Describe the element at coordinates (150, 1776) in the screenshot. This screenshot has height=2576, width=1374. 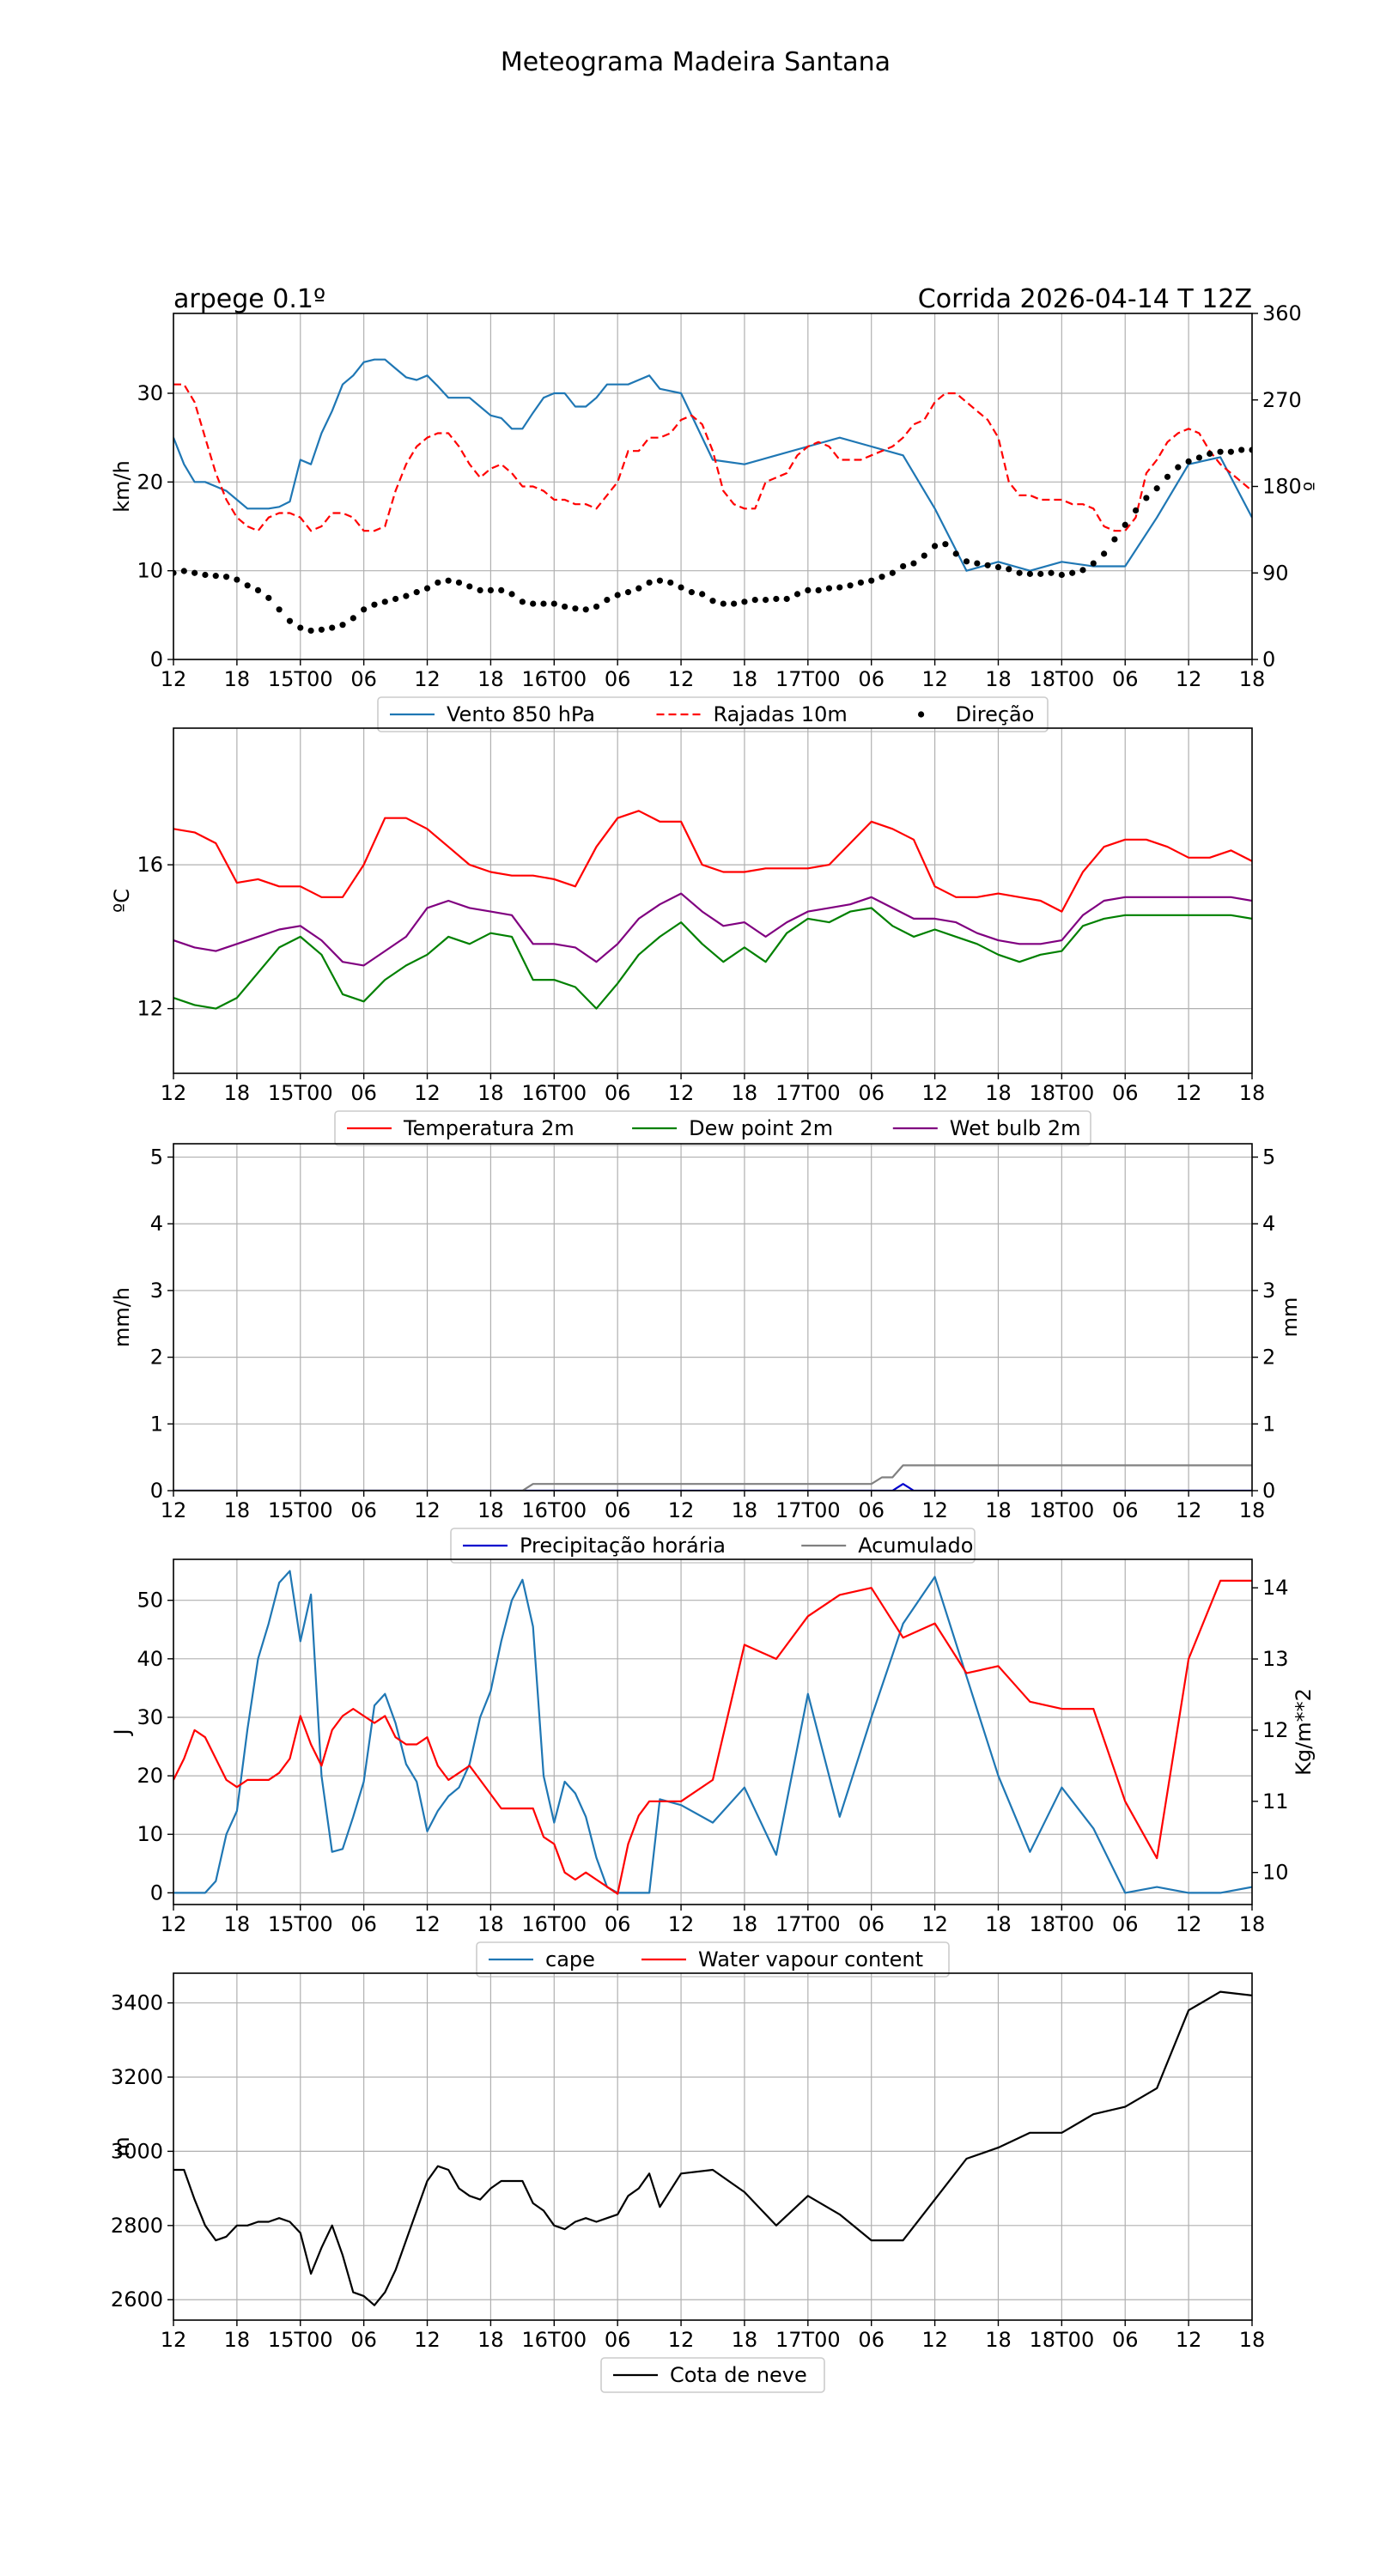
I see `y-tick-label: 20` at that location.